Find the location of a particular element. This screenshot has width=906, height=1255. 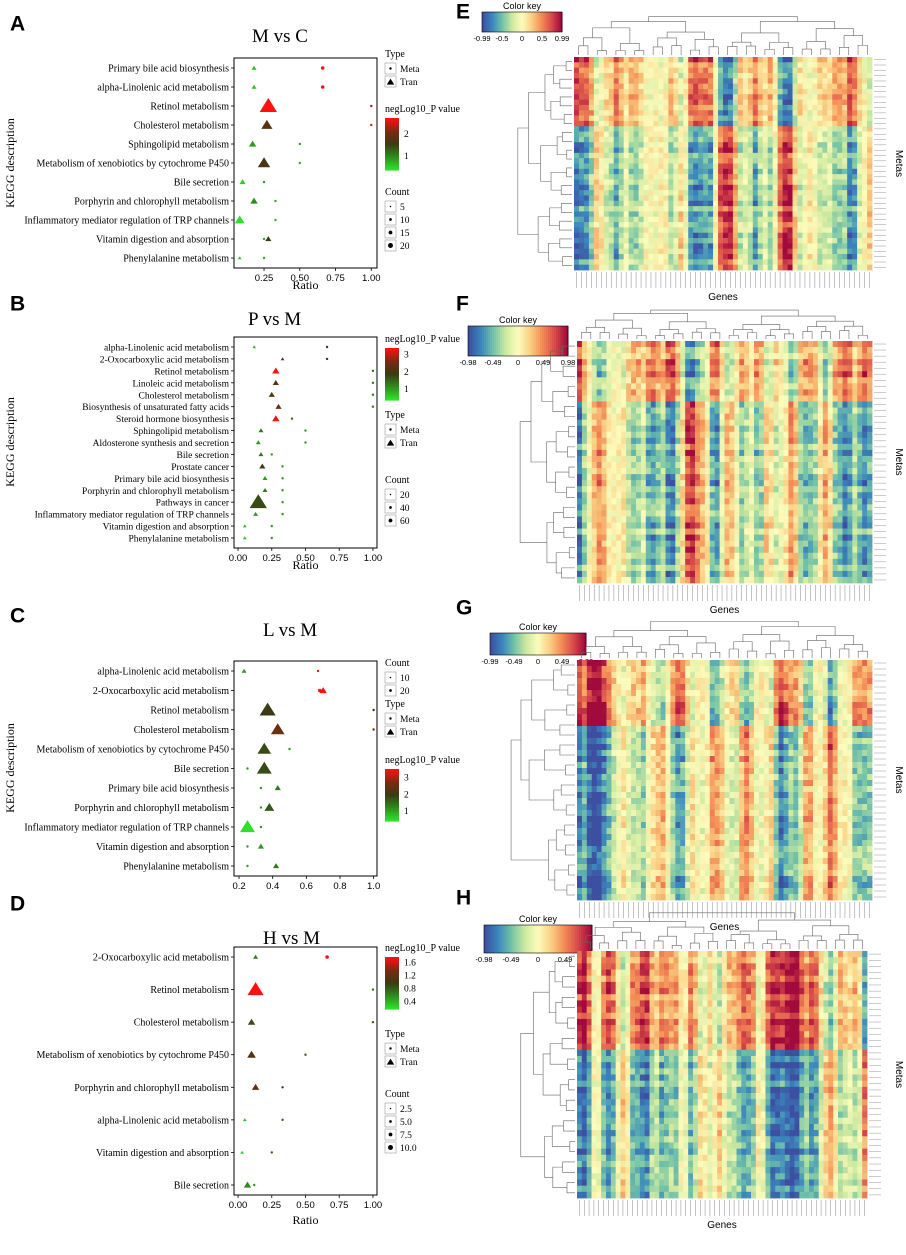

pathway-label: Primary bile acid biosynthesis is located at coordinates (168, 69).